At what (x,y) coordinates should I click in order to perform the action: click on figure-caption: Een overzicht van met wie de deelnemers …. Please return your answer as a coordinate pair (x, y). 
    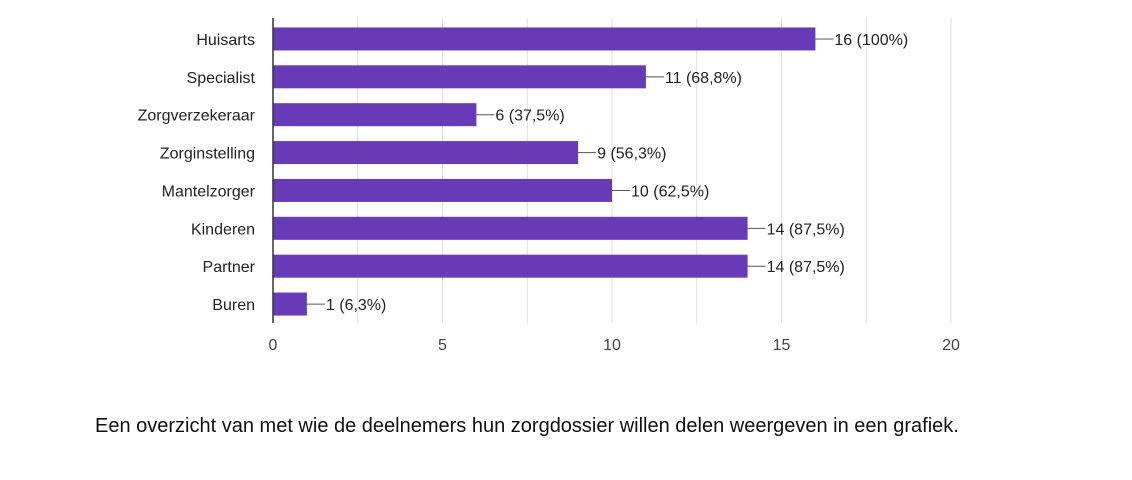
    Looking at the image, I should click on (527, 426).